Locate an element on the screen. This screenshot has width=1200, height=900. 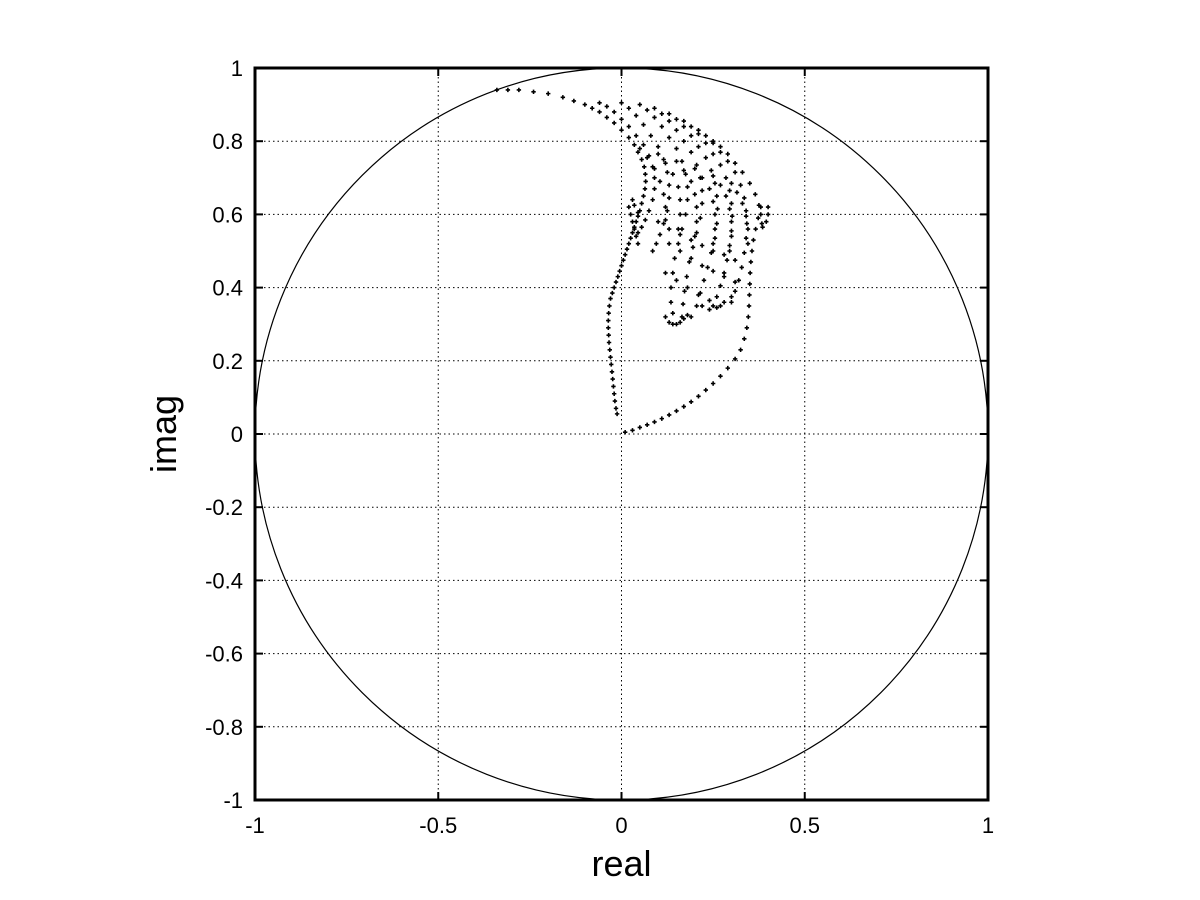
y-tick-label: 1 is located at coordinates (237, 68).